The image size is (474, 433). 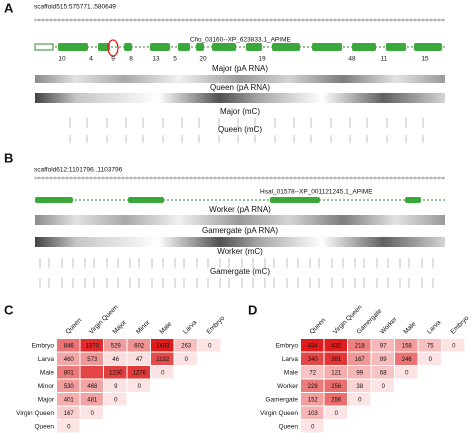 What do you see at coordinates (69, 387) in the screenshot?
I see `cell-value: 530` at bounding box center [69, 387].